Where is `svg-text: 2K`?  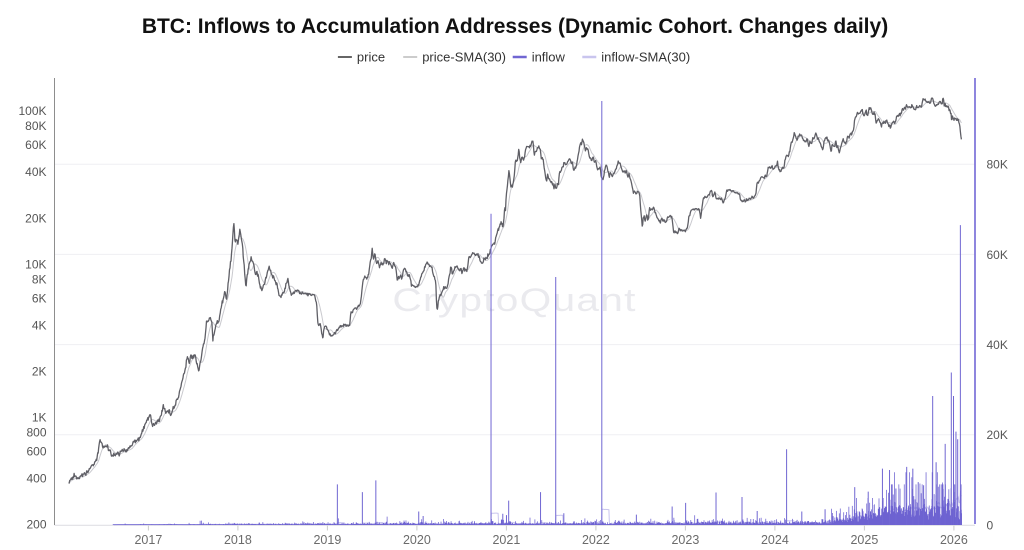
svg-text: 2K is located at coordinates (39, 372).